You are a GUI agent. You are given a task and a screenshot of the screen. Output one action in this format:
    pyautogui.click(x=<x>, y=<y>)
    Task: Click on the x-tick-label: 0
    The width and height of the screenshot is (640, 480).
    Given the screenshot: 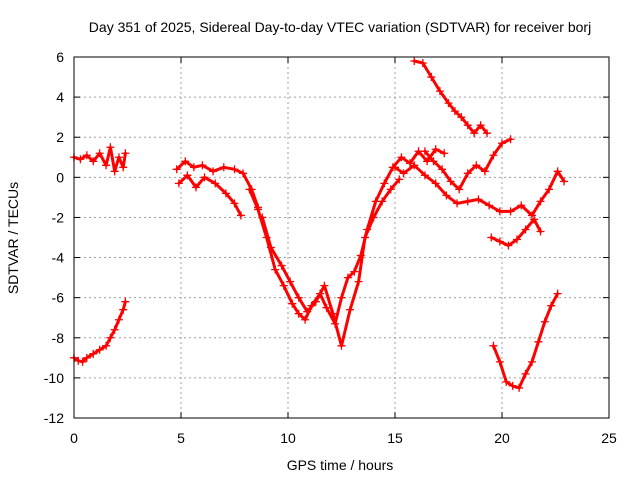 What is the action you would take?
    pyautogui.click(x=74, y=438)
    